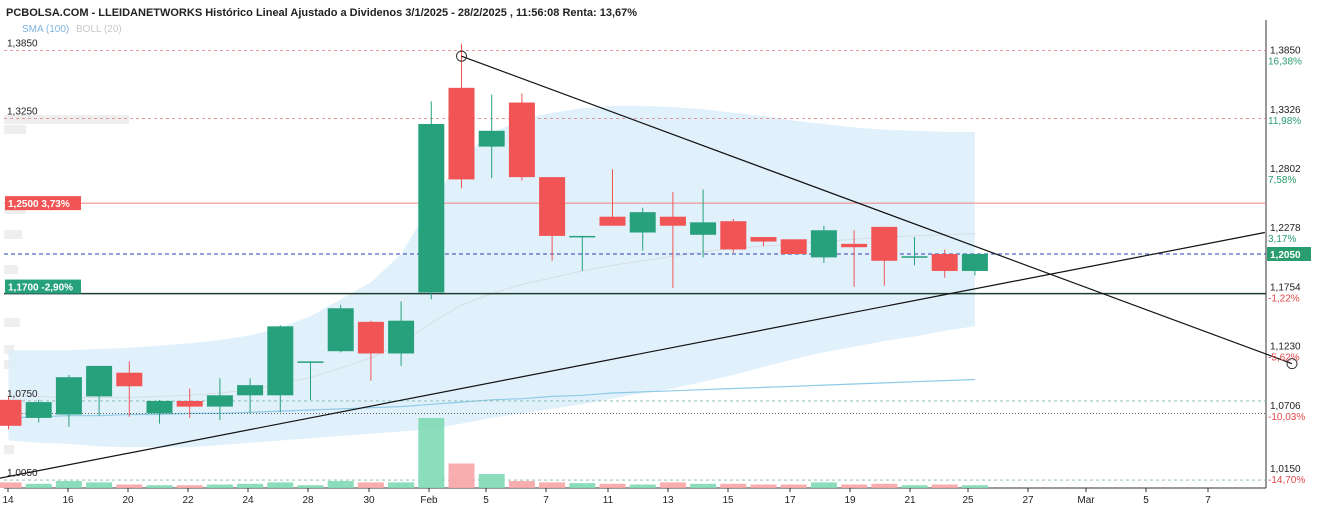 The width and height of the screenshot is (1320, 512). I want to click on legend-sma: SMA (100), so click(45, 29).